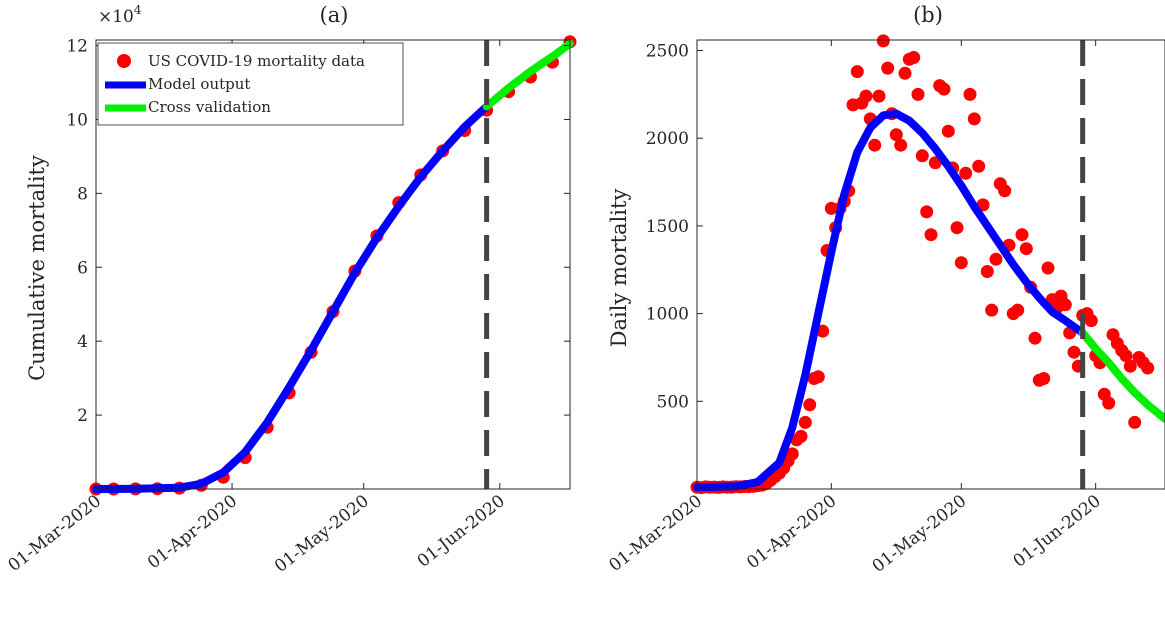 The width and height of the screenshot is (1165, 617). I want to click on panel-b-ytick-label: 1500, so click(667, 227).